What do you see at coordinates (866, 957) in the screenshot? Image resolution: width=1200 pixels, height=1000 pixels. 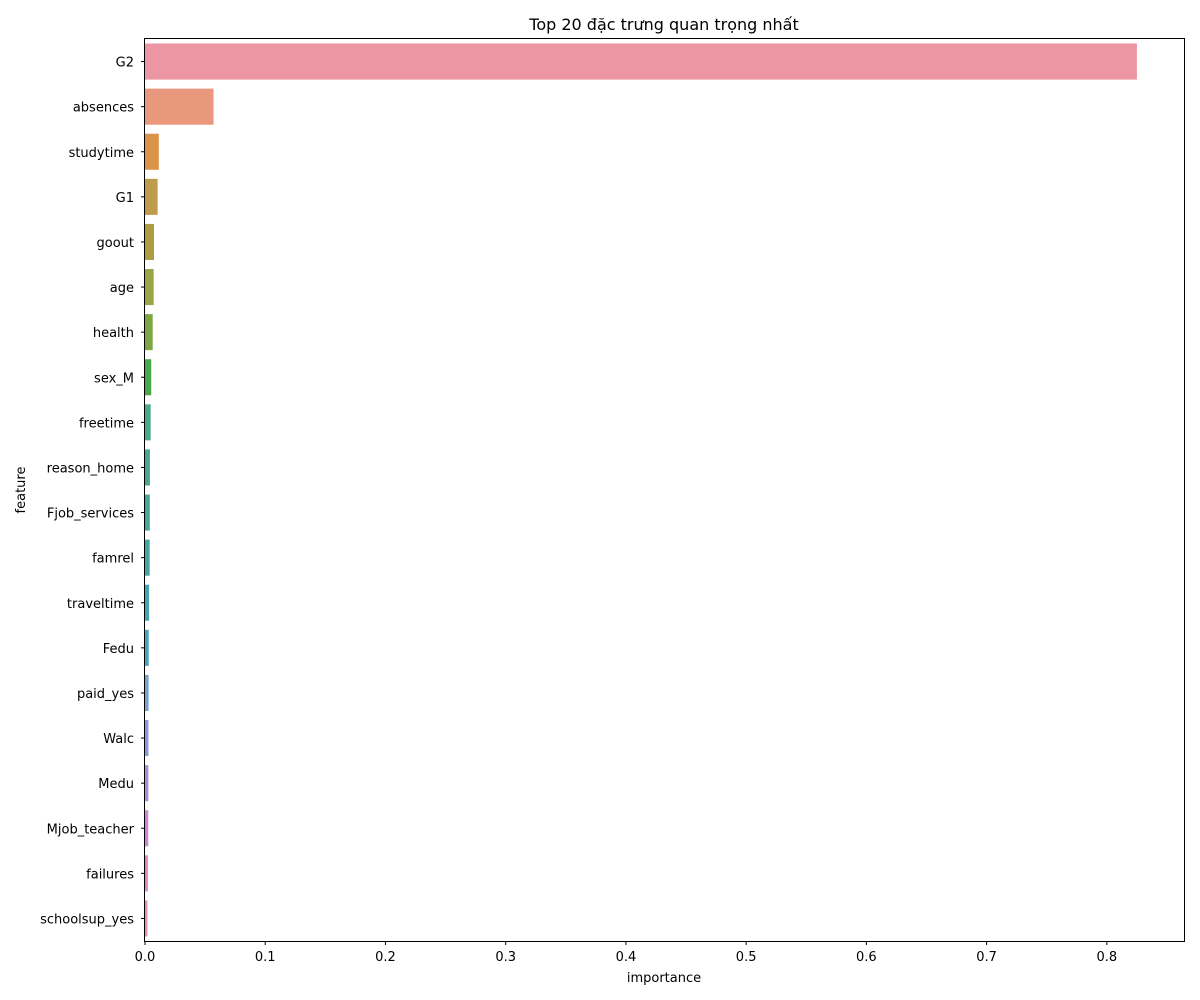 I see `x-tick-label: 0.6` at bounding box center [866, 957].